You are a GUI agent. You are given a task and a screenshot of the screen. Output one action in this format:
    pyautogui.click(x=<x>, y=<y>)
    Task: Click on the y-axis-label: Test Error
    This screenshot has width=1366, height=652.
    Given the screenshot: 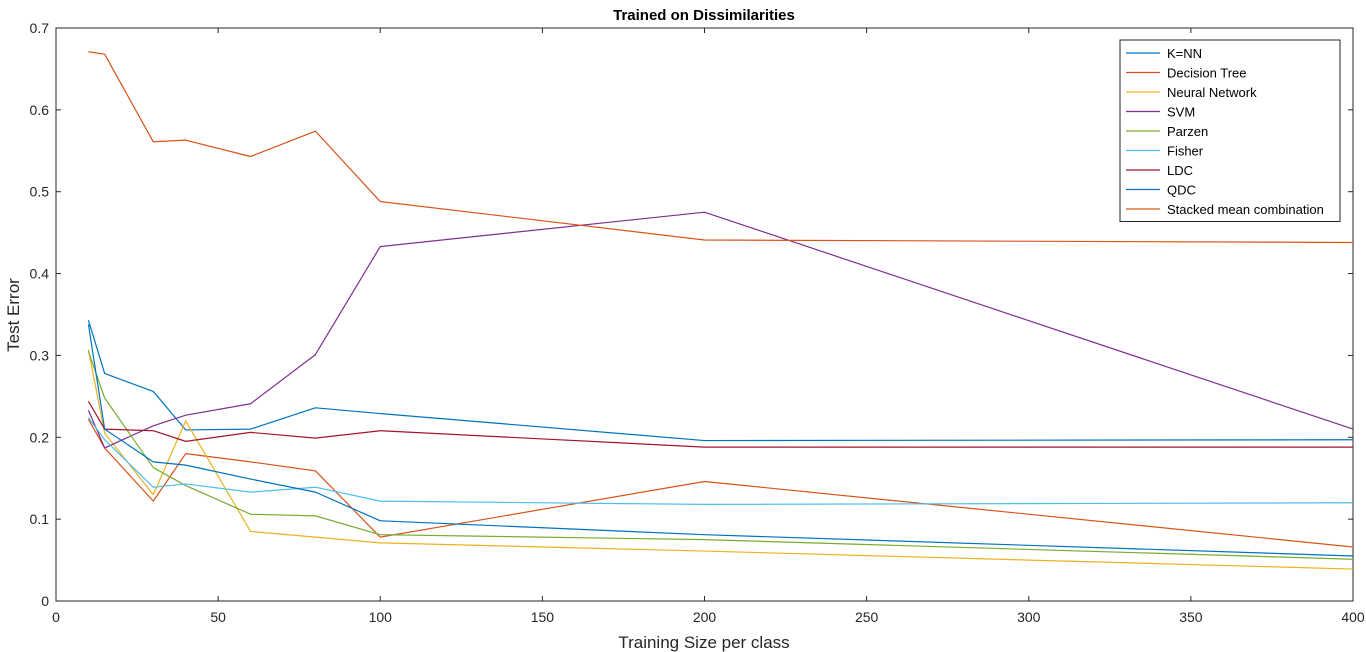 What is the action you would take?
    pyautogui.click(x=13, y=315)
    